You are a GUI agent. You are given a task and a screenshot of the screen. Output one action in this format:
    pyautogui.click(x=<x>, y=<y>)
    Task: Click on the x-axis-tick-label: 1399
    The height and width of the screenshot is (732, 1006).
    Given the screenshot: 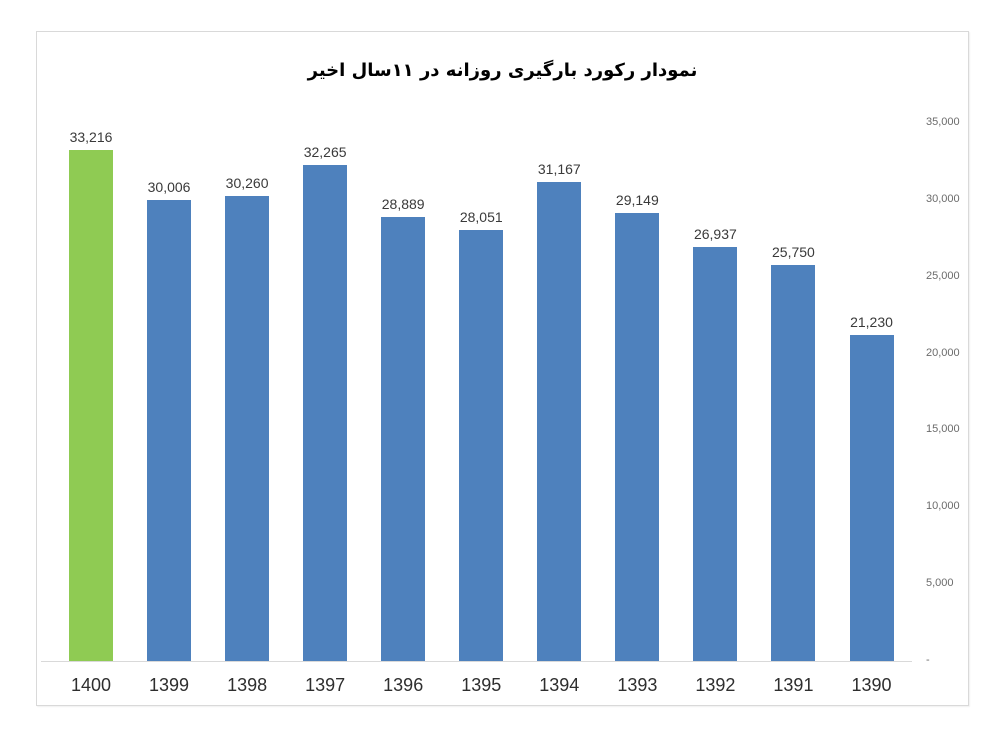 What is the action you would take?
    pyautogui.click(x=169, y=685)
    